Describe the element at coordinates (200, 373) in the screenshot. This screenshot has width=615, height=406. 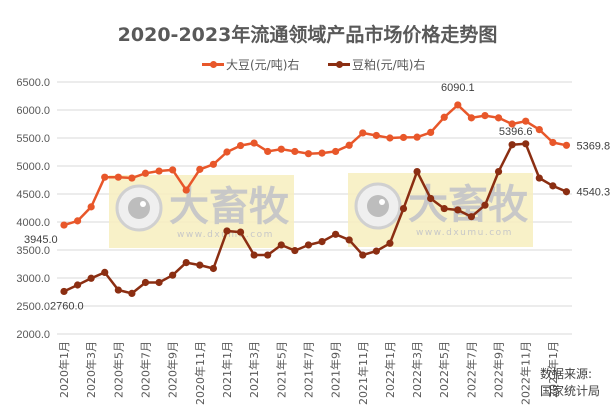
I see `x-tick-label: 2020年11月` at that location.